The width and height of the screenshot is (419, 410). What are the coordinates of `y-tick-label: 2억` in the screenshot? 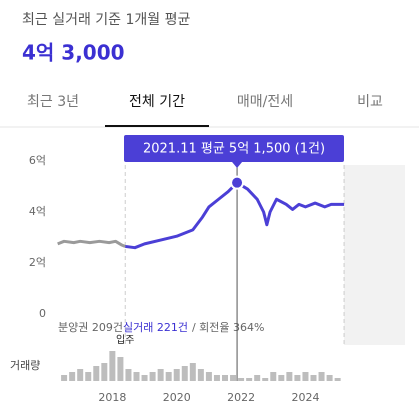 It's located at (37, 262).